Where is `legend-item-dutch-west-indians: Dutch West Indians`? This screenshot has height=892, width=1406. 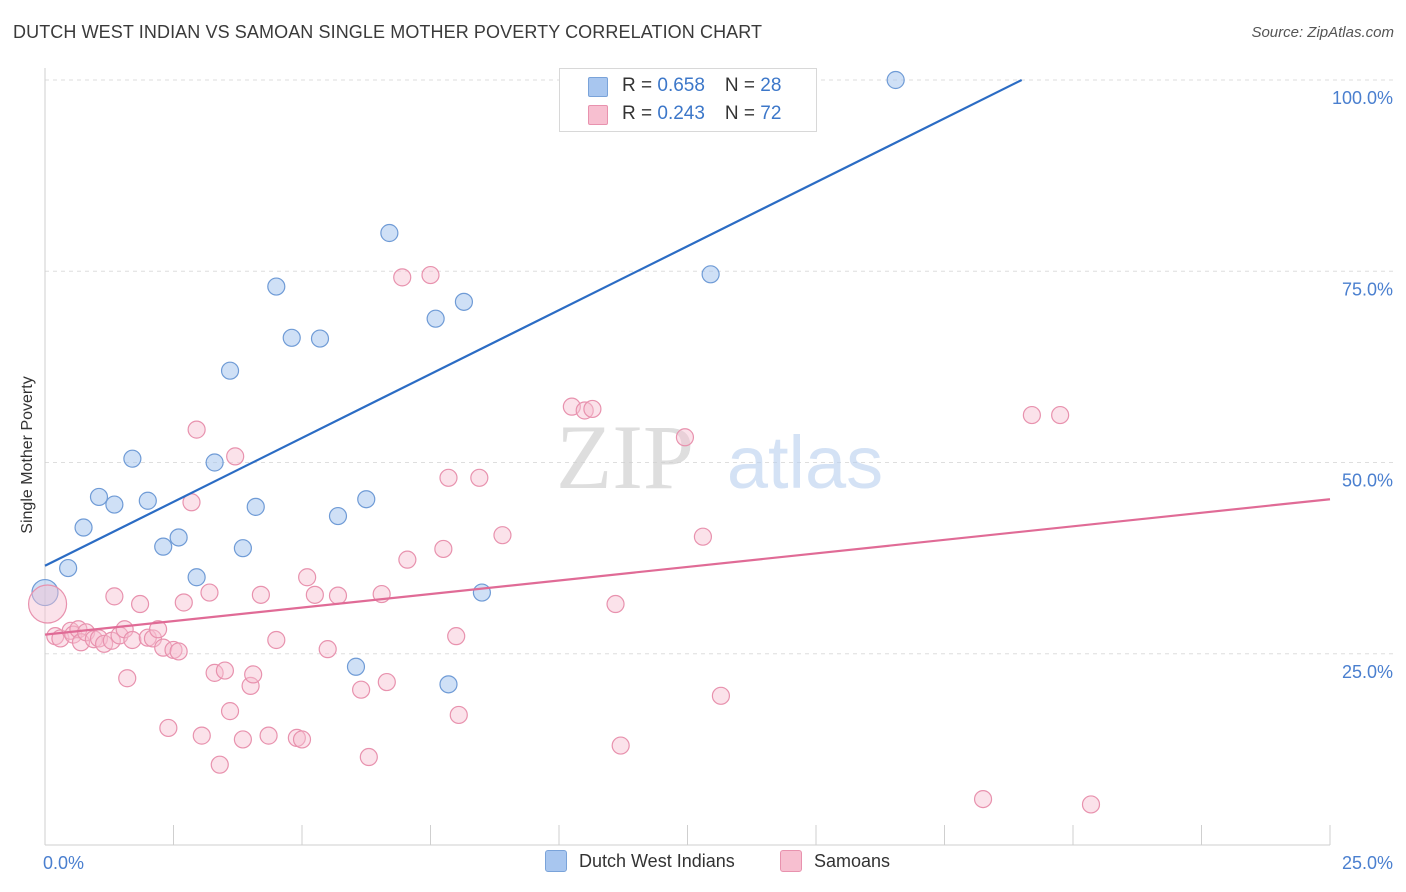 legend-item-dutch-west-indians: Dutch West Indians is located at coordinates (640, 861).